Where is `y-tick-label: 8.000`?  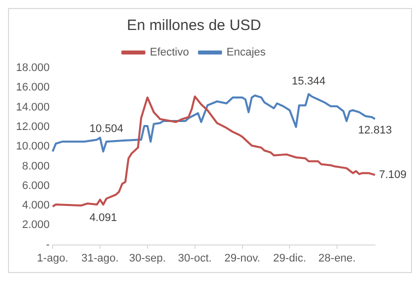
y-tick-label: 8.000 is located at coordinates (36, 166).